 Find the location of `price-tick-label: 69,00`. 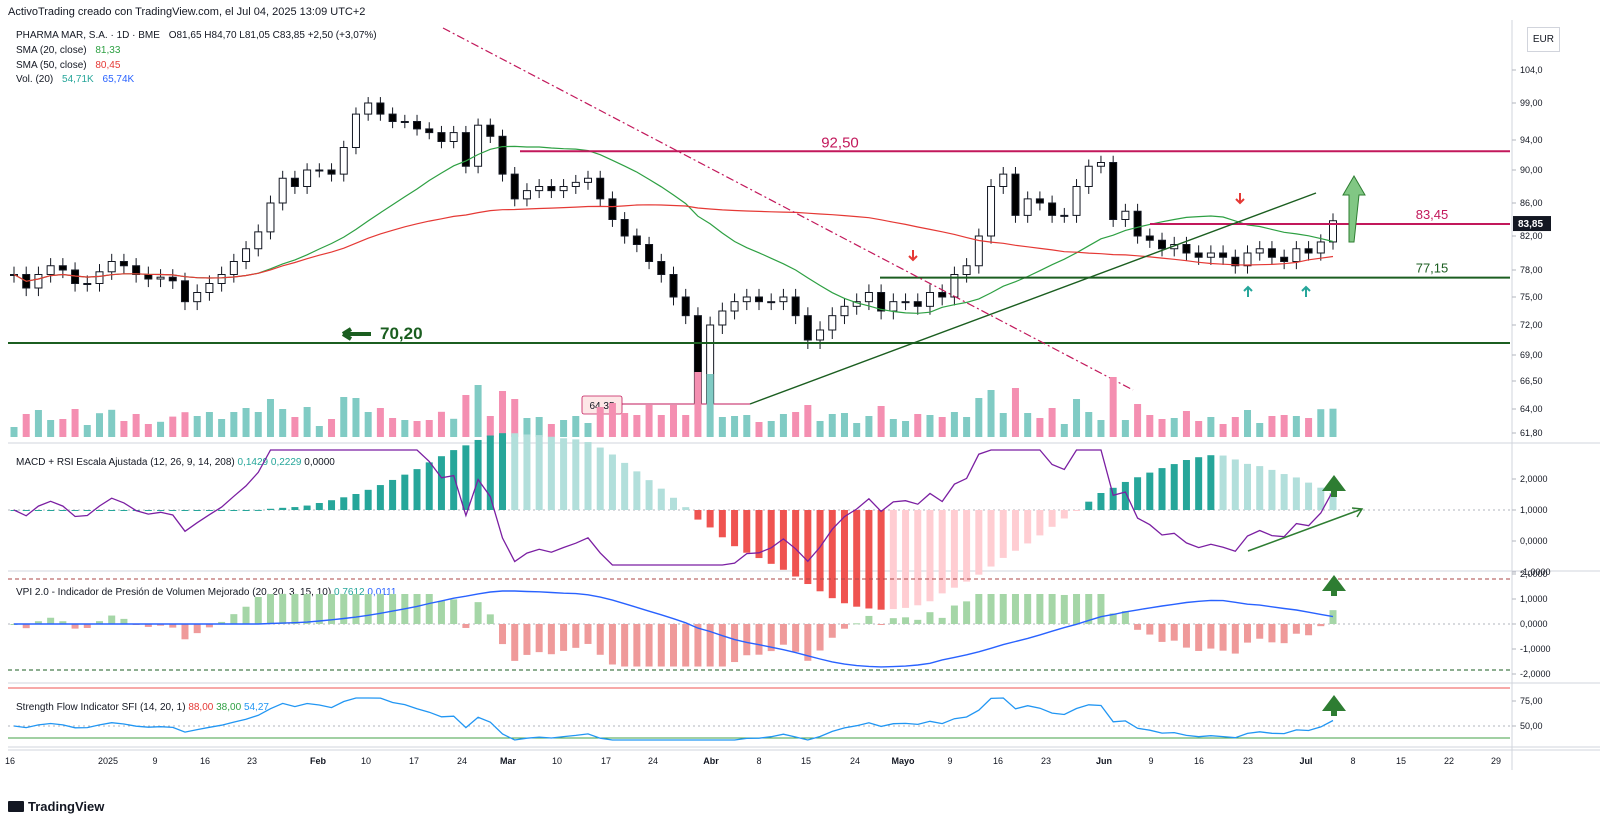

price-tick-label: 69,00 is located at coordinates (1531, 355).